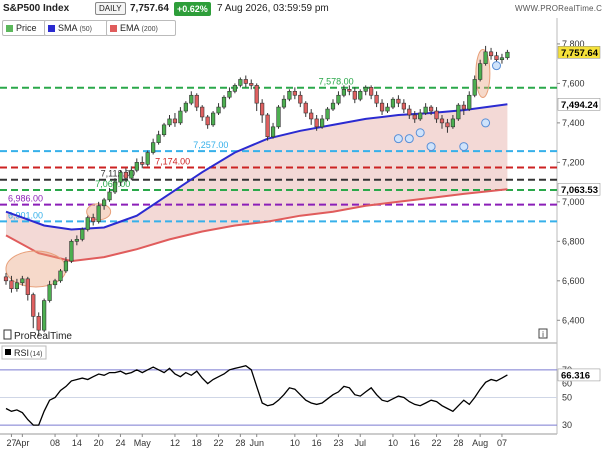 Image resolution: width=602 pixels, height=451 pixels. I want to click on rsi-line, so click(256, 395).